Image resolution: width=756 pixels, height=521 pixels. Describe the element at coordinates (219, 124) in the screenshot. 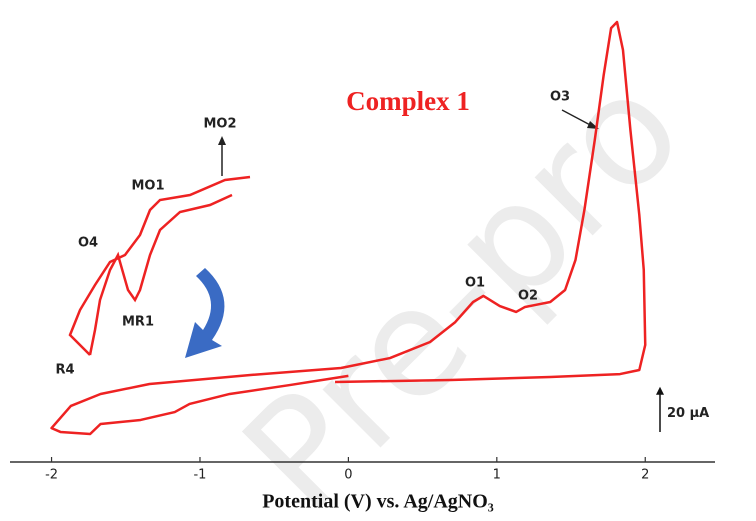

I see `inset-label: MO2` at that location.